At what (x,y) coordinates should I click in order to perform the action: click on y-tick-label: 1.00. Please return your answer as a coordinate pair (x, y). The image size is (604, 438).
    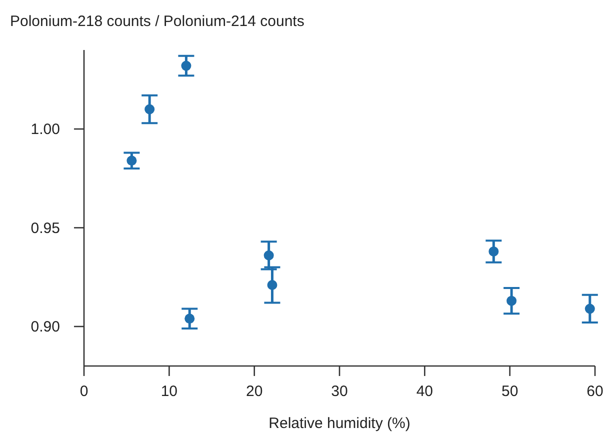
    Looking at the image, I should click on (45, 129).